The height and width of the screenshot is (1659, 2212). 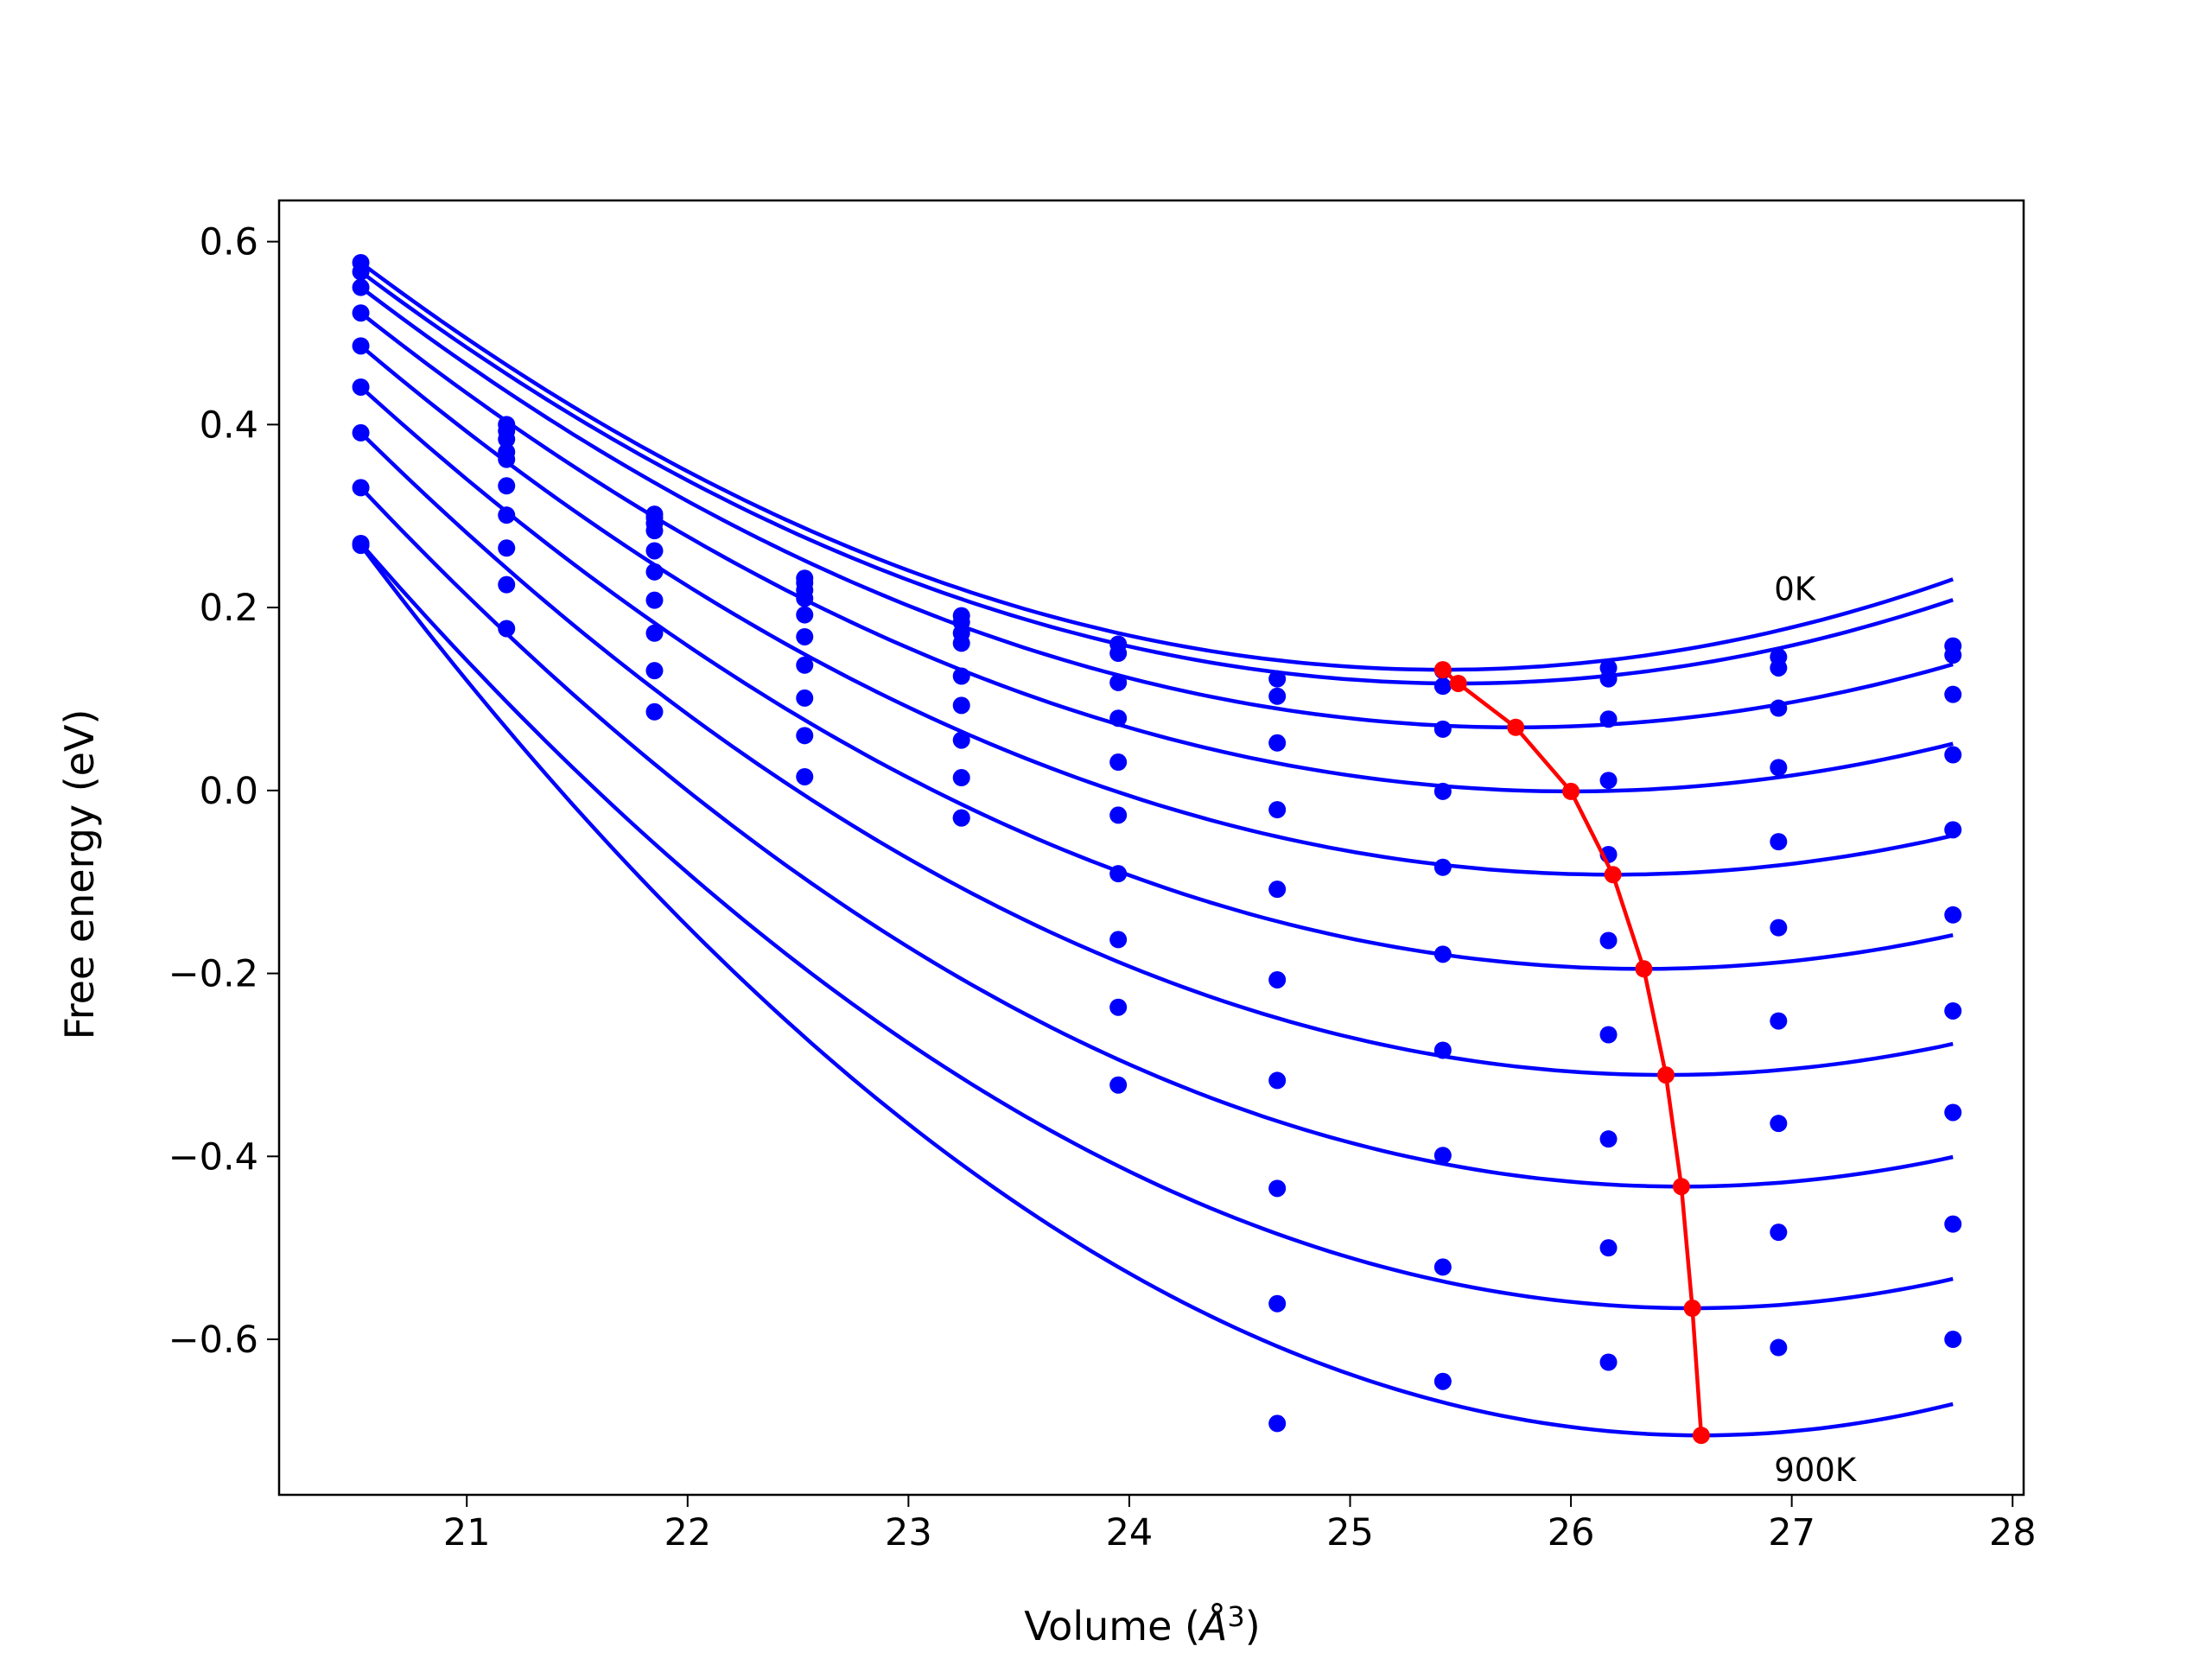 I want to click on x-tick-label: 23, so click(x=909, y=1532).